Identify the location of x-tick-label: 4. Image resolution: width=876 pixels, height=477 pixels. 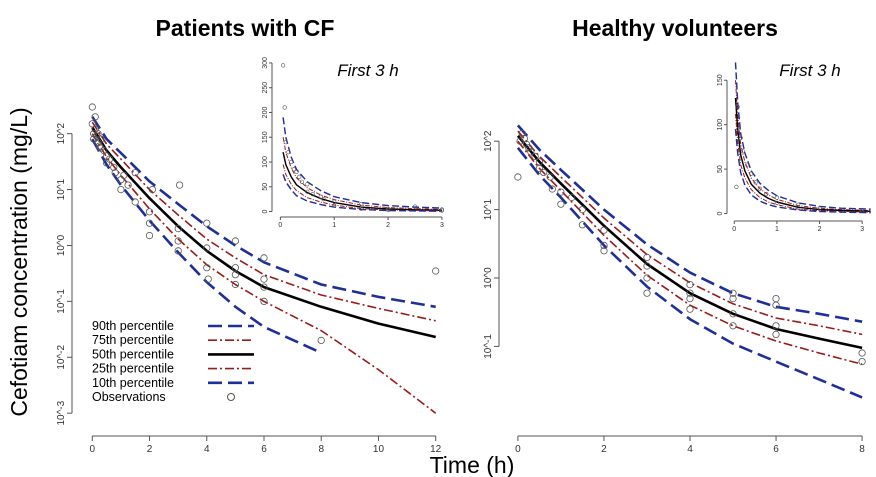
(207, 449).